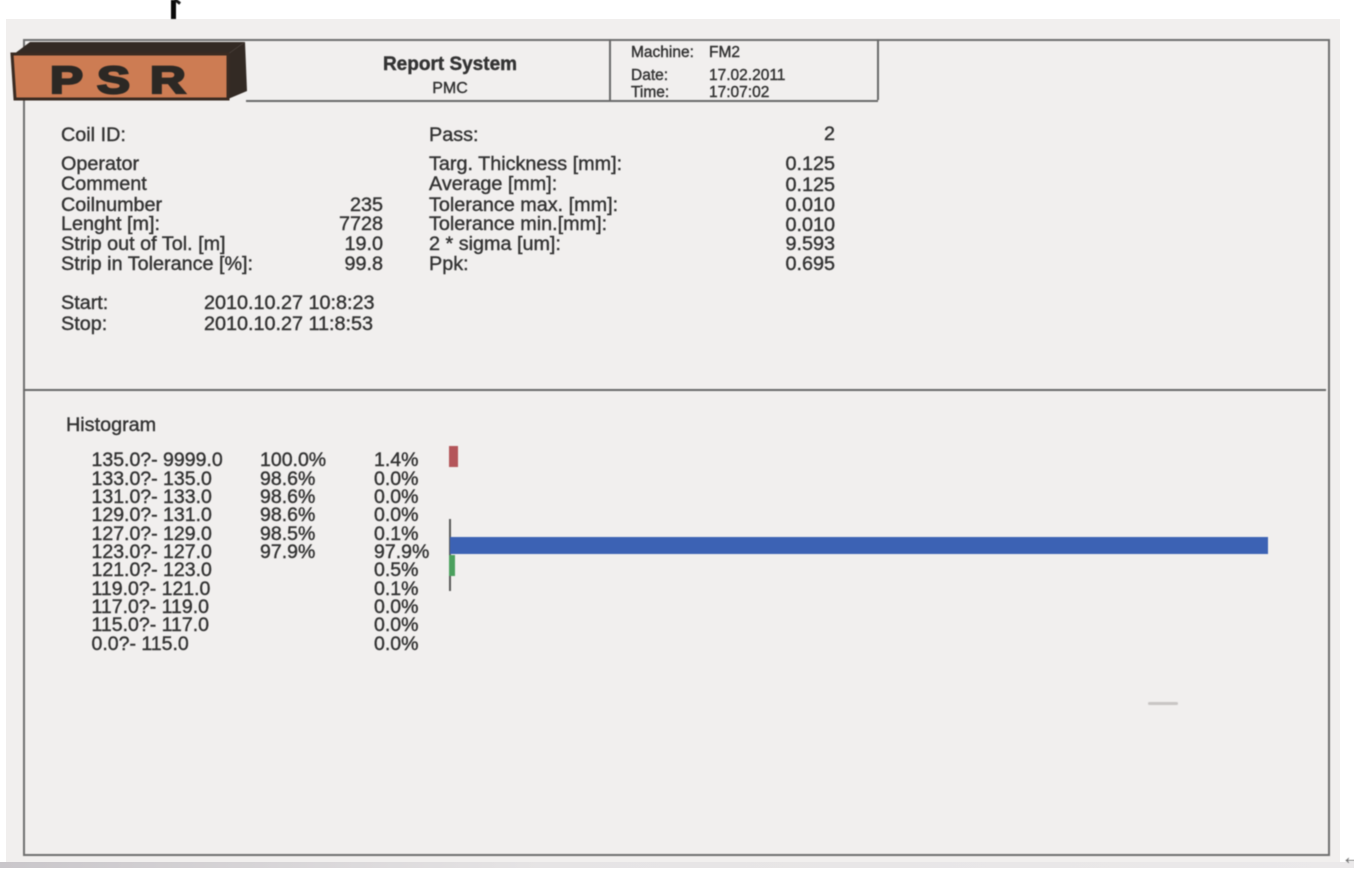 This screenshot has width=1354, height=869. What do you see at coordinates (168, 80) in the screenshot?
I see `svg-text: R` at bounding box center [168, 80].